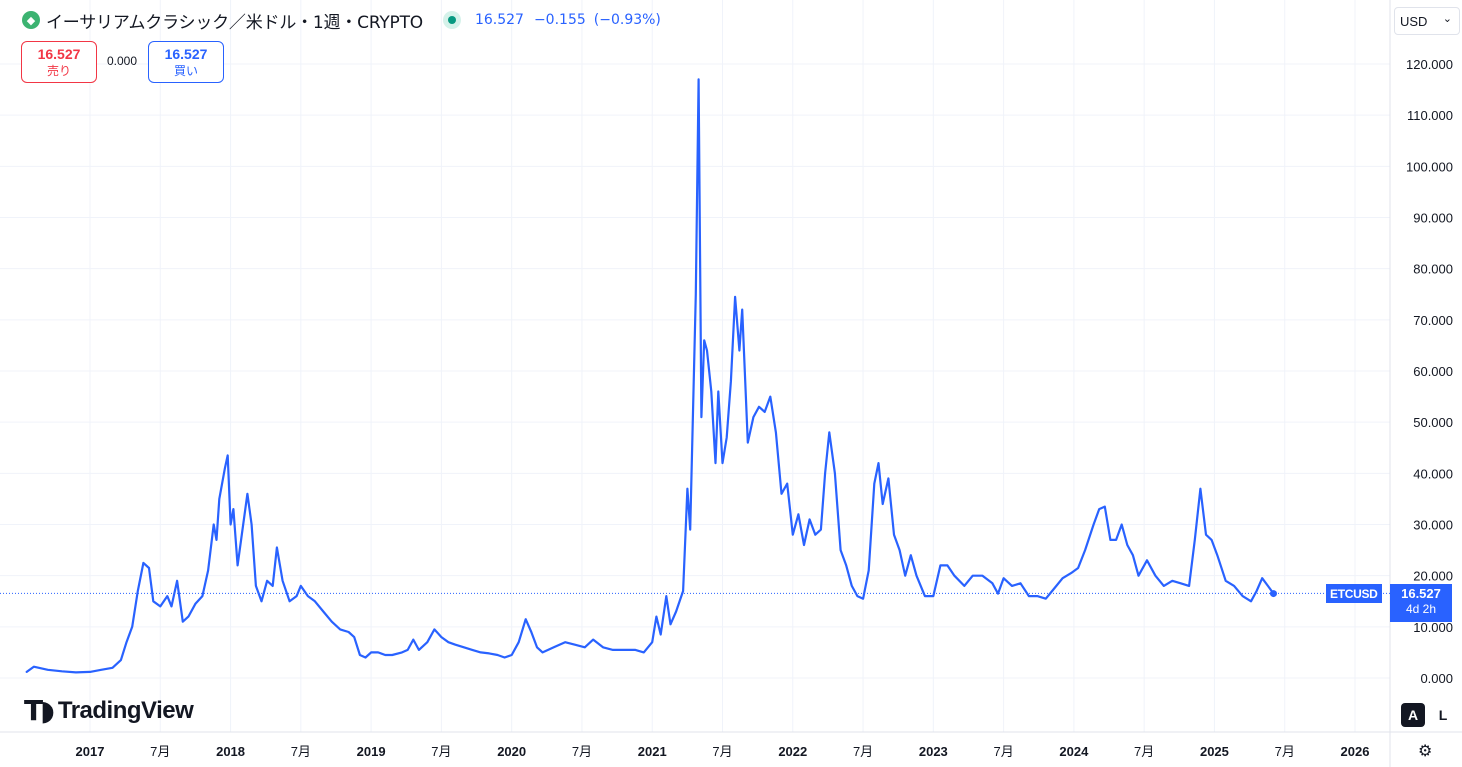  What do you see at coordinates (1436, 678) in the screenshot?
I see `y-tick-label: 0.000` at bounding box center [1436, 678].